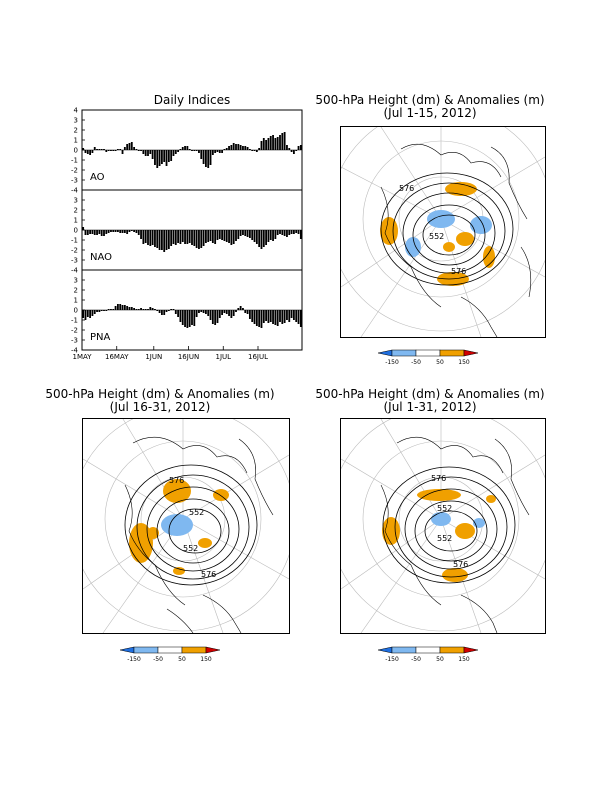 Image resolution: width=612 pixels, height=792 pixels. What do you see at coordinates (74, 321) in the screenshot?
I see `y-tick-label: -1` at bounding box center [74, 321].